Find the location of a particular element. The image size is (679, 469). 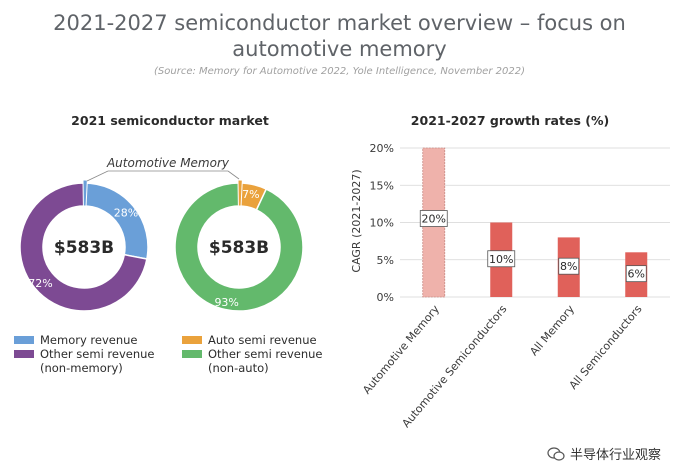

legend-item-non-auto: Other semi revenue is located at coordinates (262, 354).